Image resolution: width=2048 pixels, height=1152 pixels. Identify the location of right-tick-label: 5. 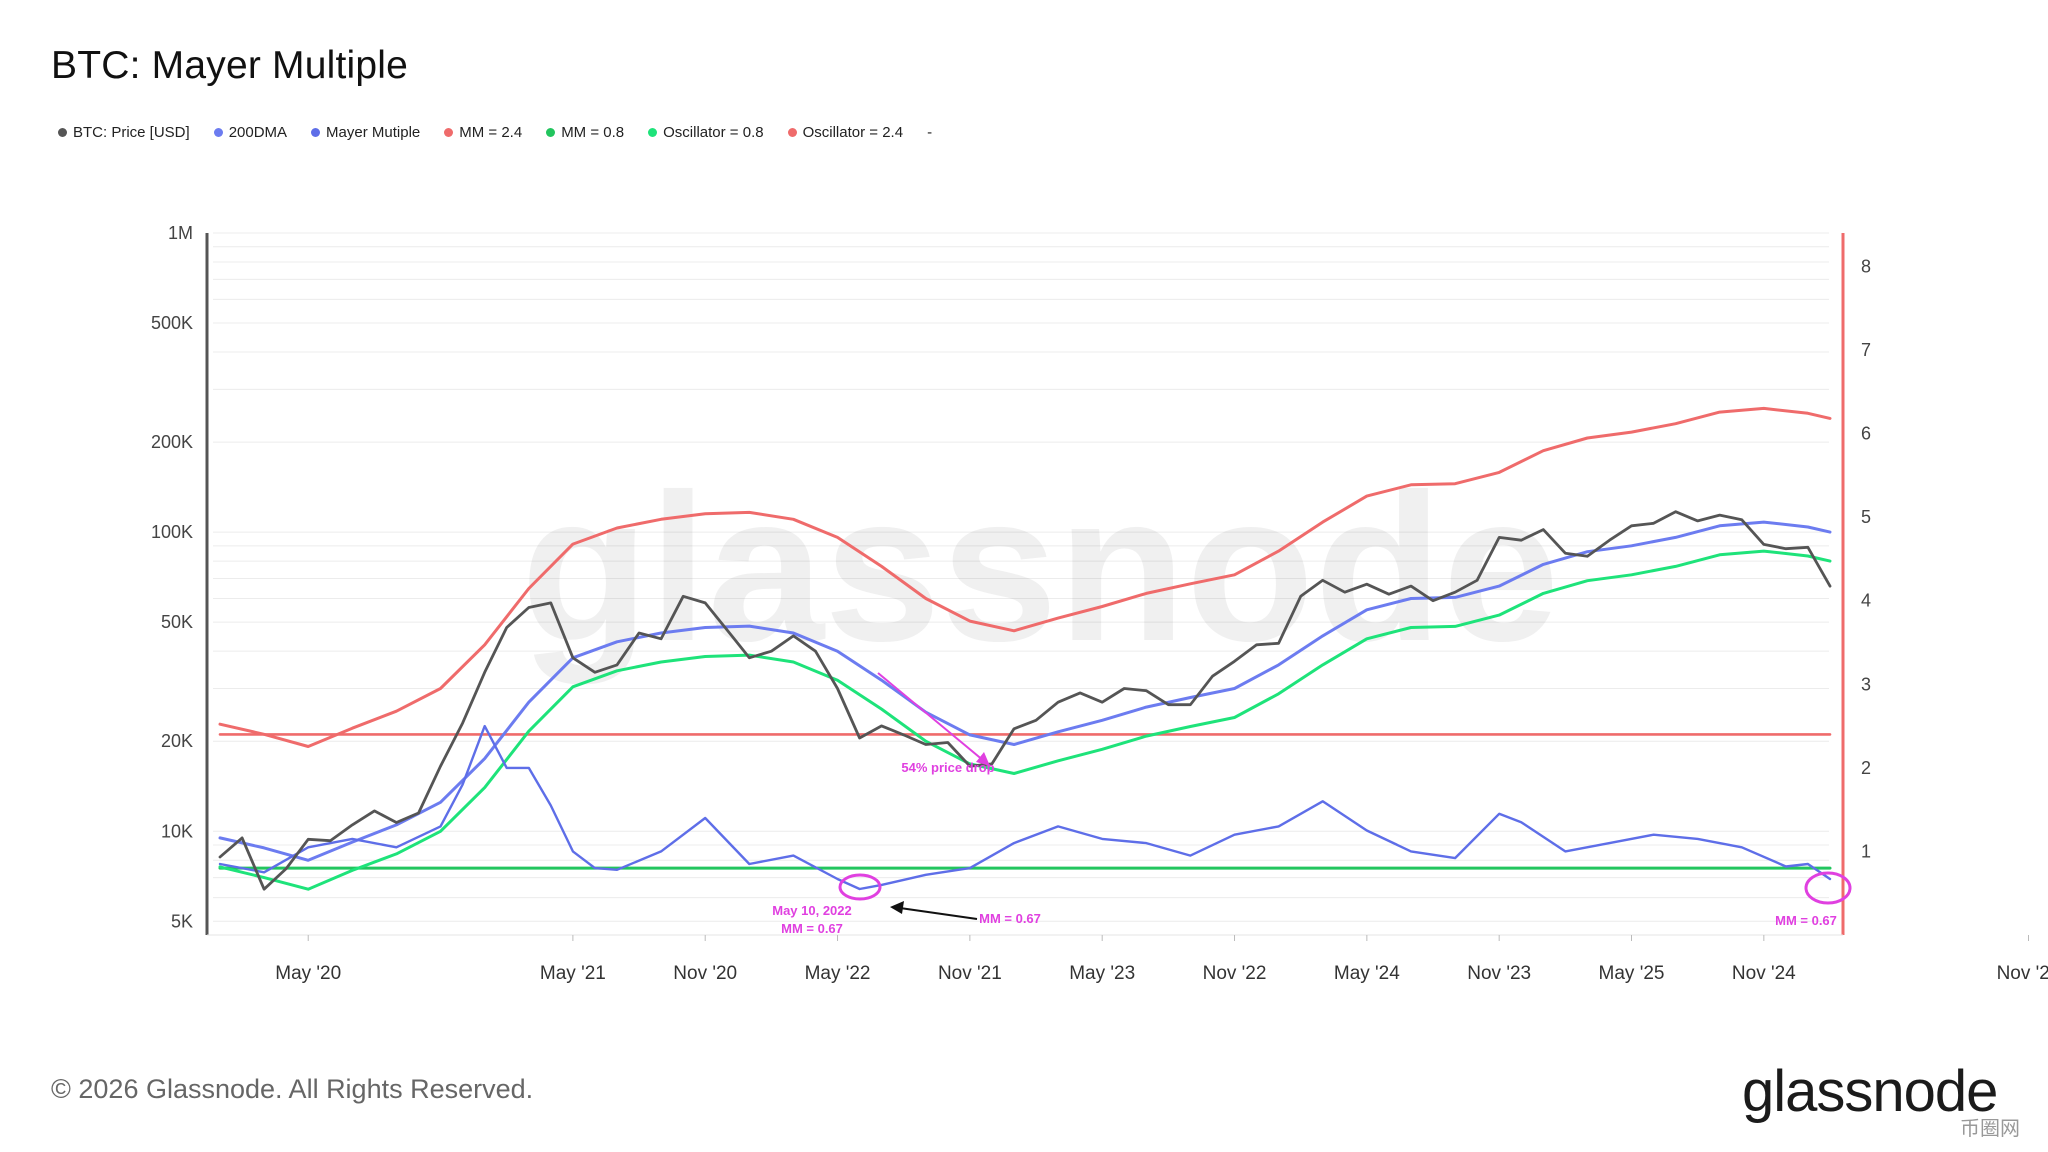
(1866, 517).